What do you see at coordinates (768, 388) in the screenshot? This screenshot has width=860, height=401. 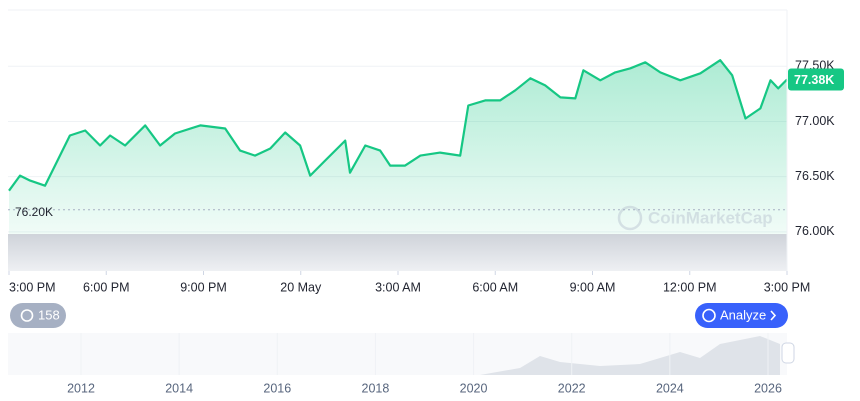 I see `navigator-year: 2026` at bounding box center [768, 388].